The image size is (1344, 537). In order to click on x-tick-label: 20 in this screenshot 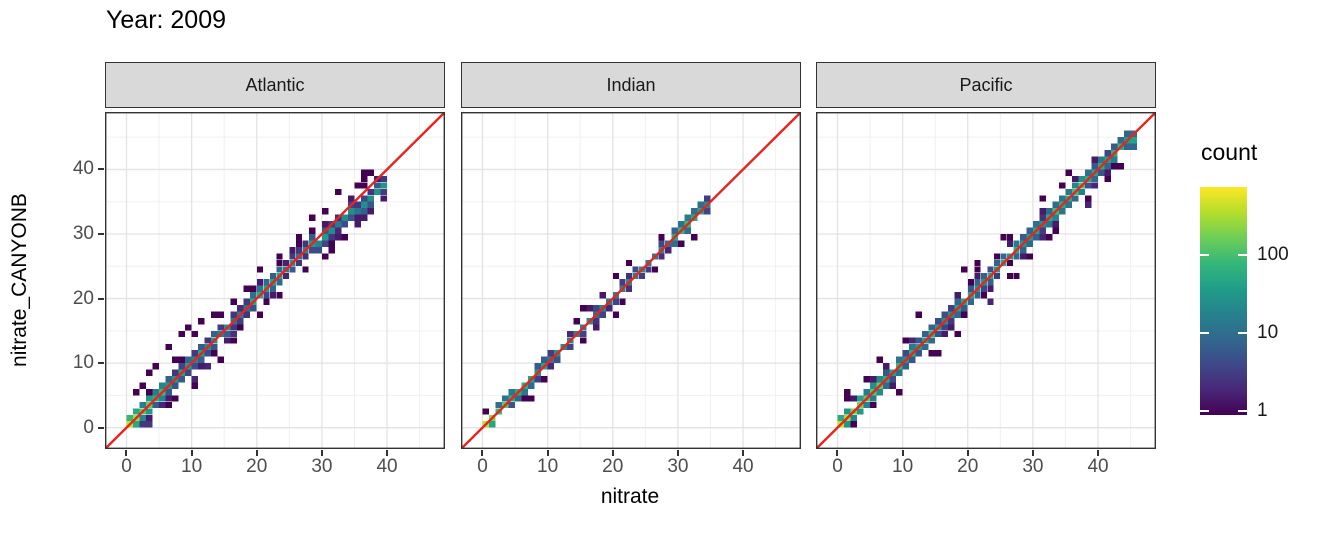, I will do `click(968, 466)`.